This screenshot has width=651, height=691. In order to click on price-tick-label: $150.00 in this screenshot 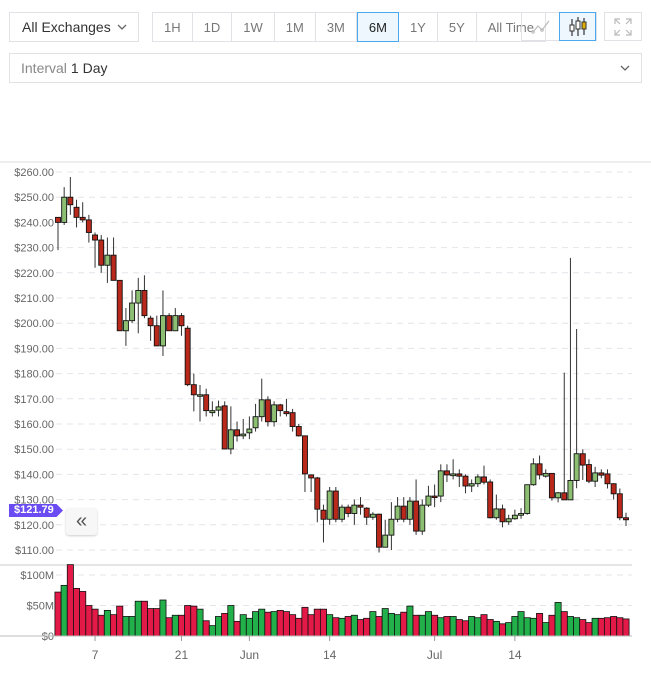, I will do `click(34, 450)`.